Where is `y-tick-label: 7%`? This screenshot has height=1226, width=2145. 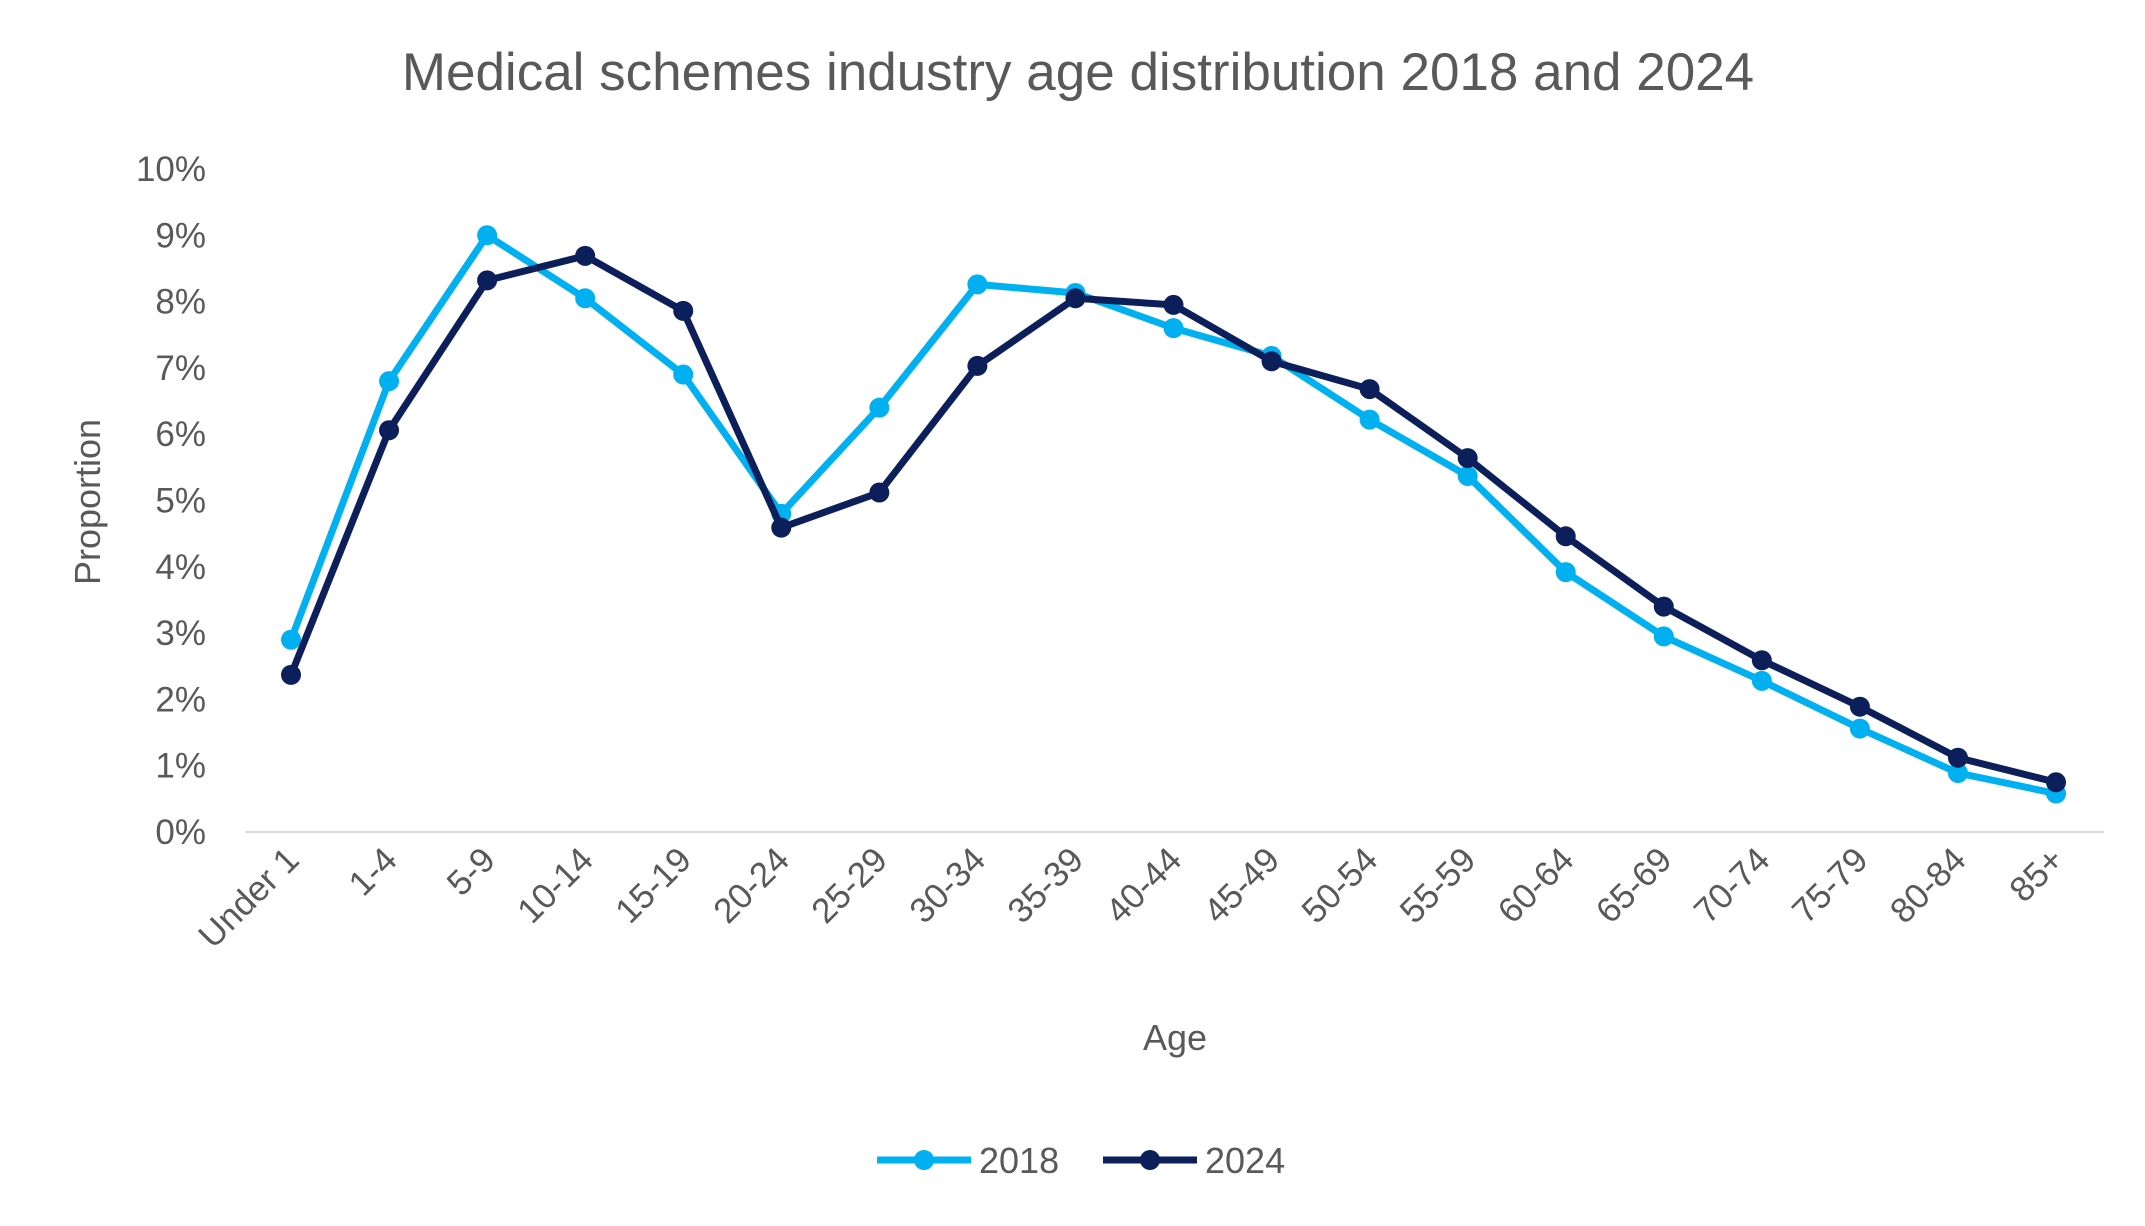 y-tick-label: 7% is located at coordinates (180, 368).